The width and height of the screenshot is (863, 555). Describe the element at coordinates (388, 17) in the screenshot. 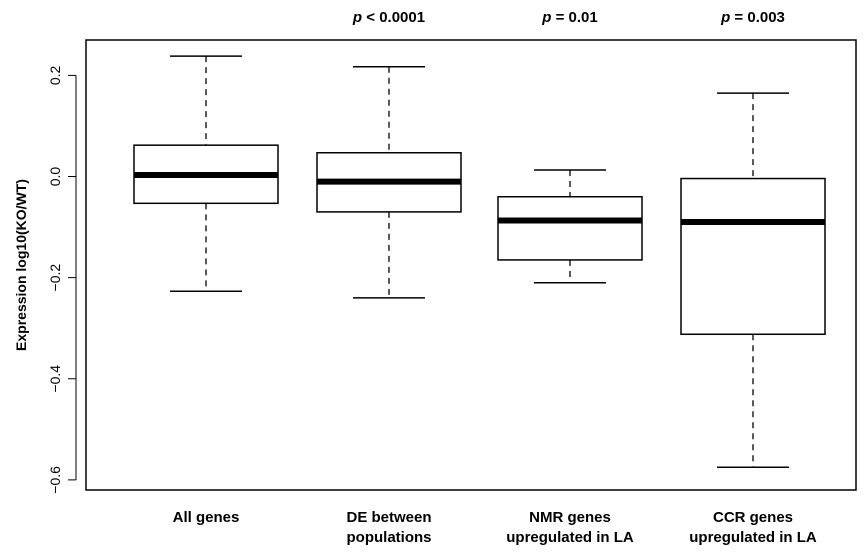

I see `pvalue-label: p < 0.0001` at that location.